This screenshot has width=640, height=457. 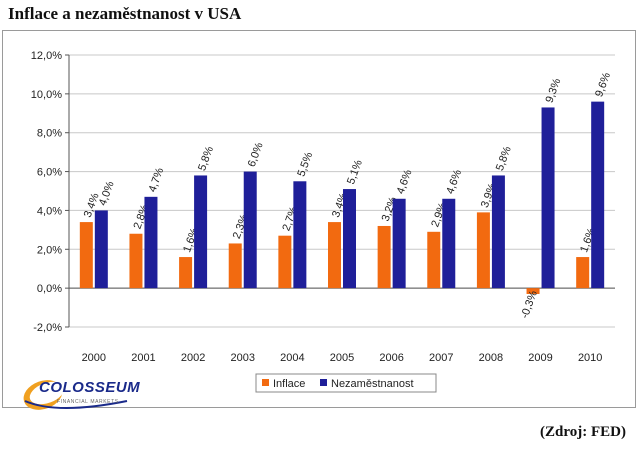 I want to click on source-note: (Zdroj: FED), so click(x=583, y=432).